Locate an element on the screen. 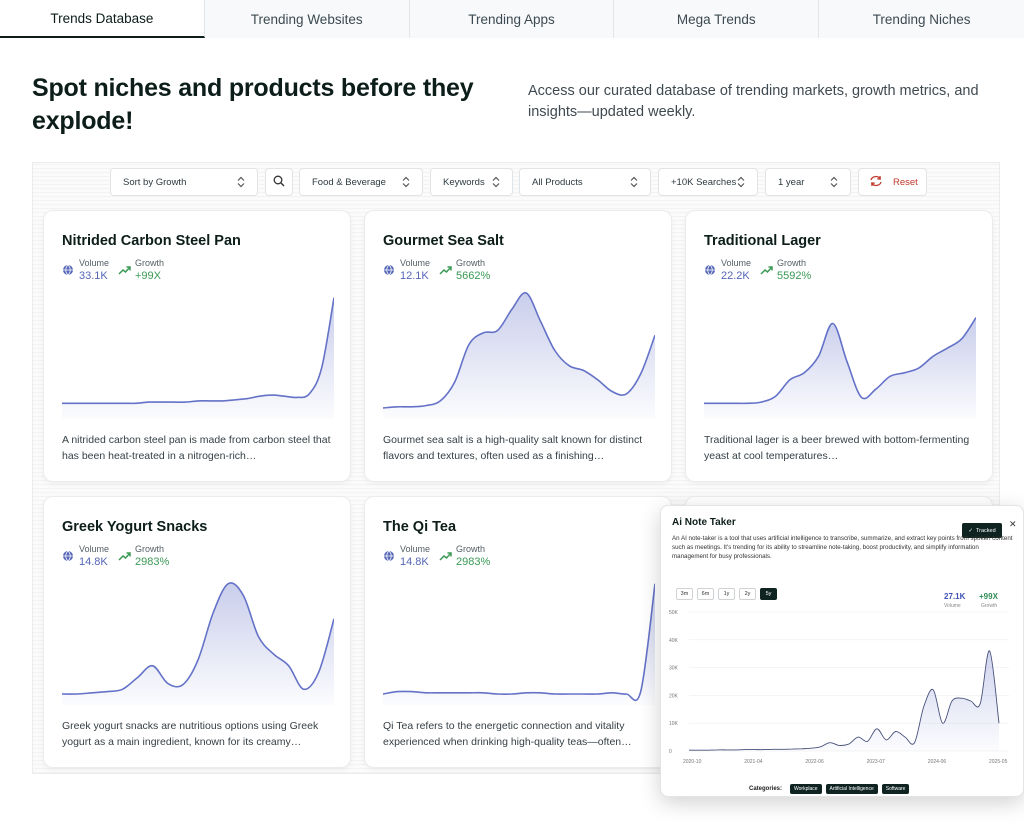 The image size is (1024, 825). close-icon: ✕ is located at coordinates (1013, 524).